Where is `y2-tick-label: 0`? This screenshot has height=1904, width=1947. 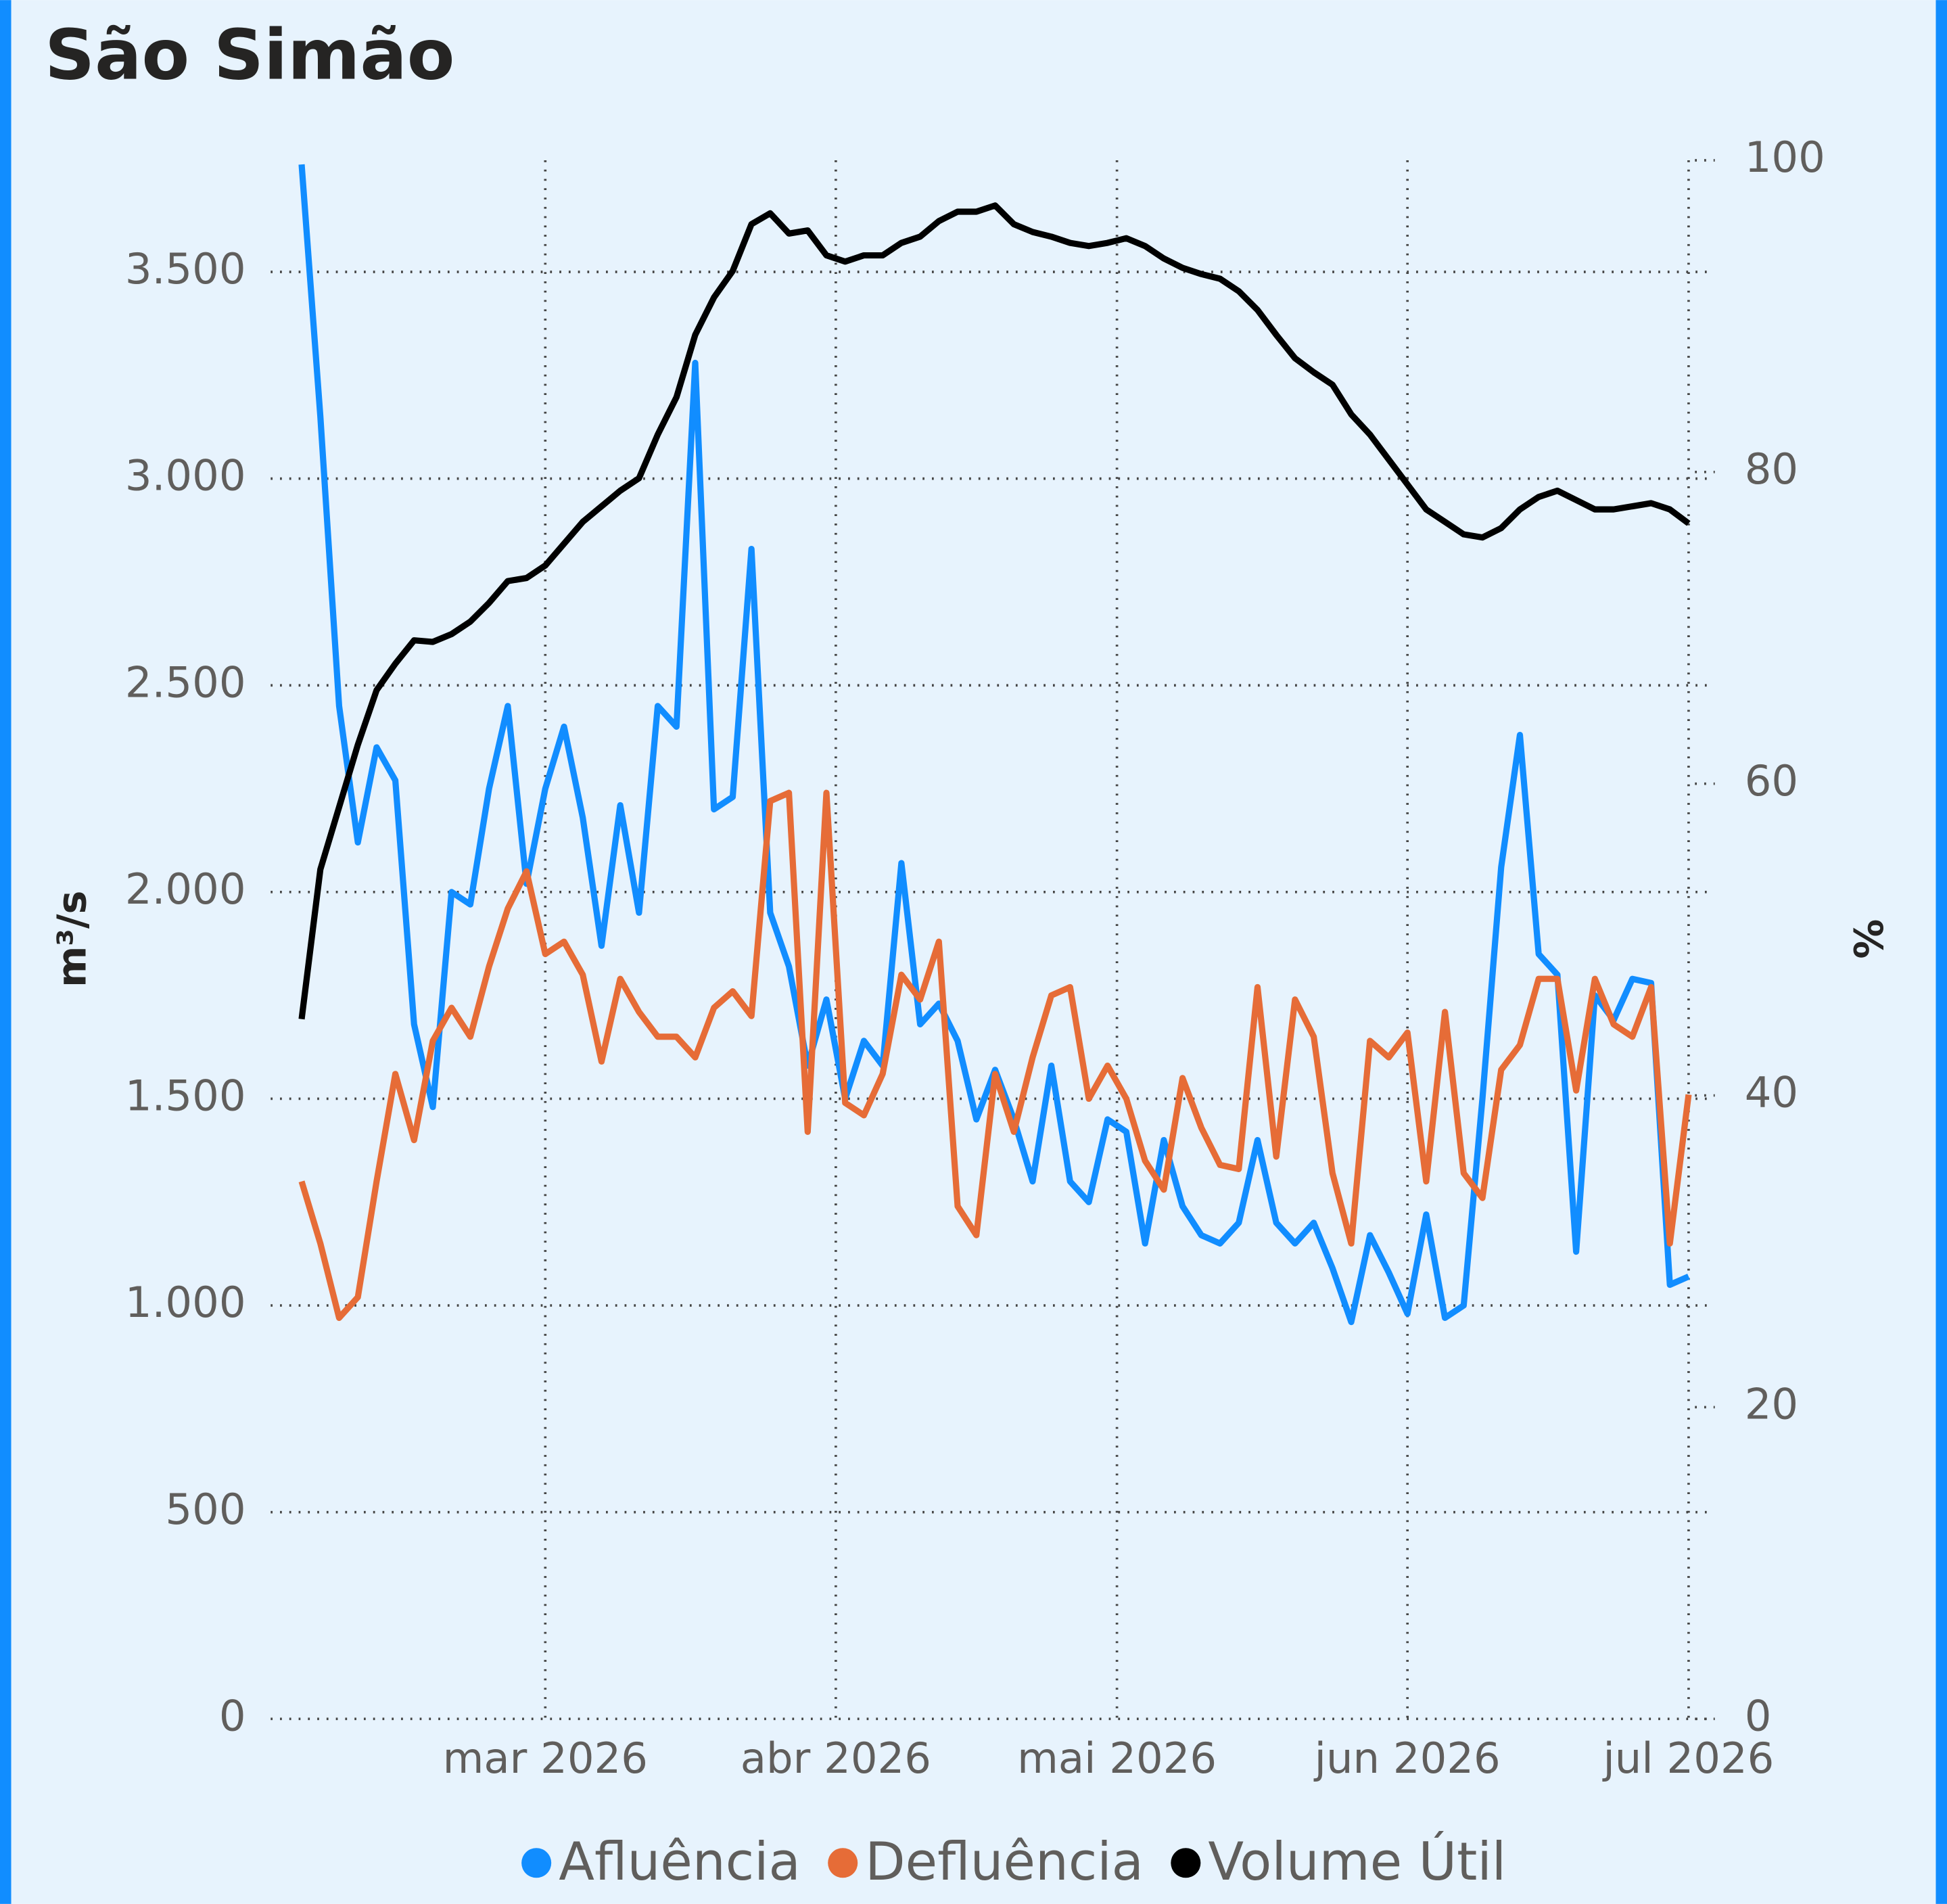
y2-tick-label: 0 is located at coordinates (1759, 1716).